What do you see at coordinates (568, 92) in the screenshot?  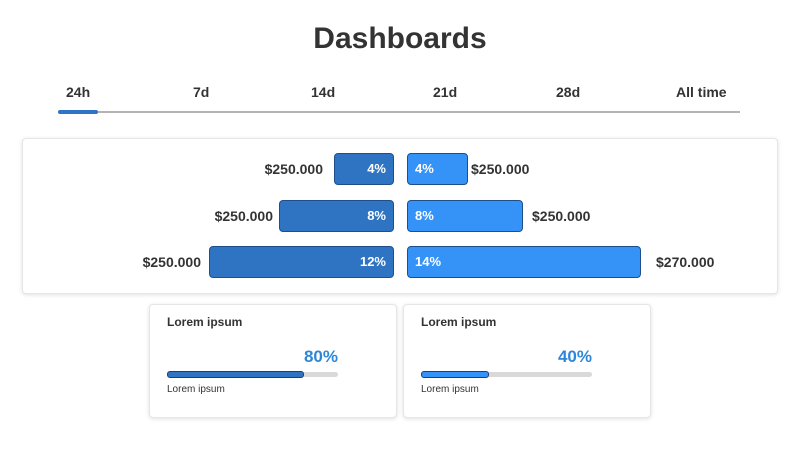 I see `tab-28d: 28d` at bounding box center [568, 92].